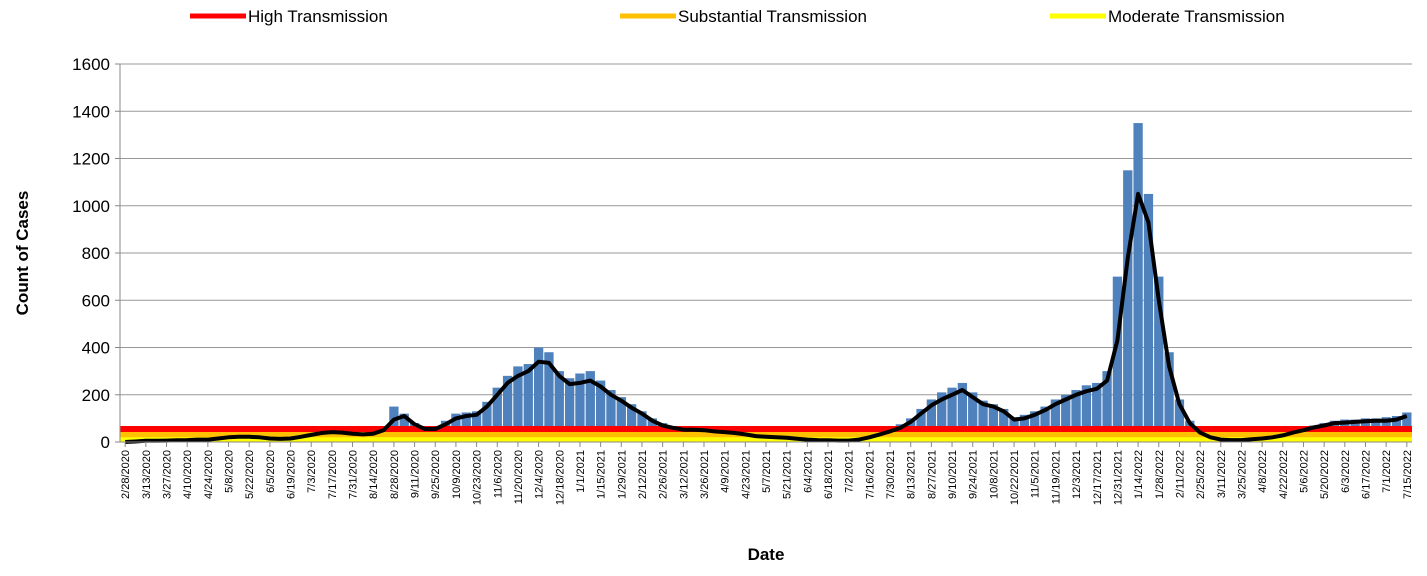  Describe the element at coordinates (1077, 474) in the screenshot. I see `x-tick-label: 12/3/2021` at that location.